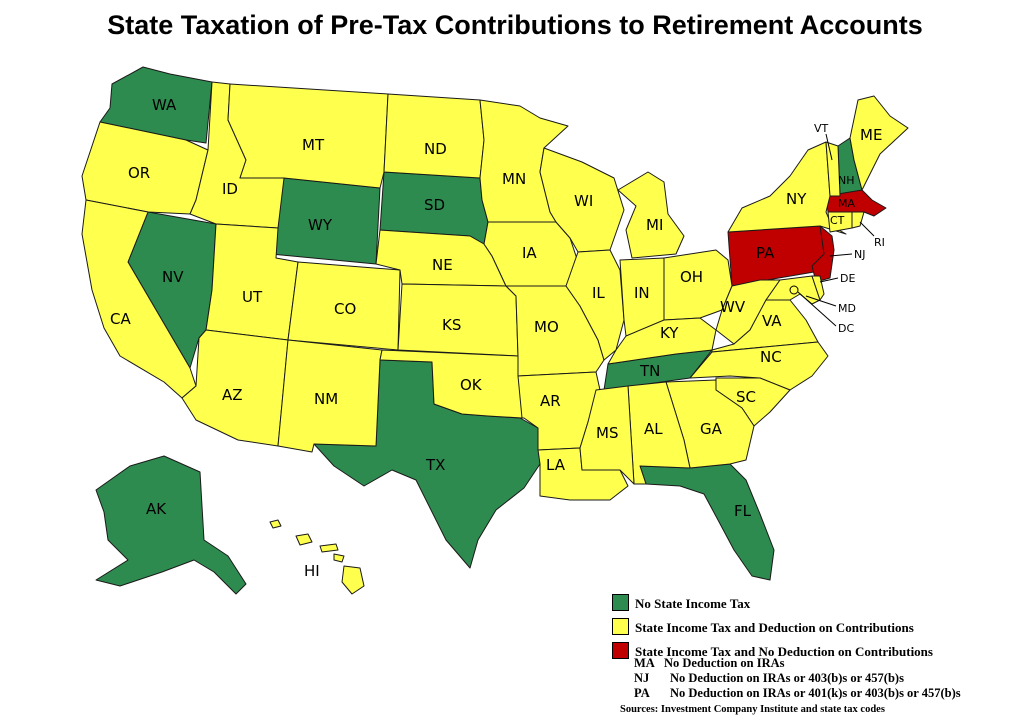  I want to click on state-fl, so click(707, 522).